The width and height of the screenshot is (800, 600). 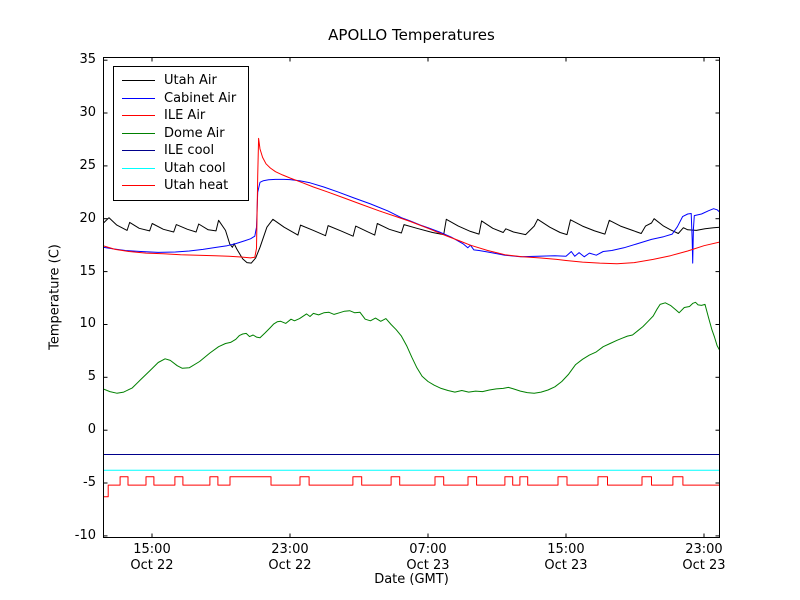 What do you see at coordinates (411, 487) in the screenshot?
I see `series-utah-heat` at bounding box center [411, 487].